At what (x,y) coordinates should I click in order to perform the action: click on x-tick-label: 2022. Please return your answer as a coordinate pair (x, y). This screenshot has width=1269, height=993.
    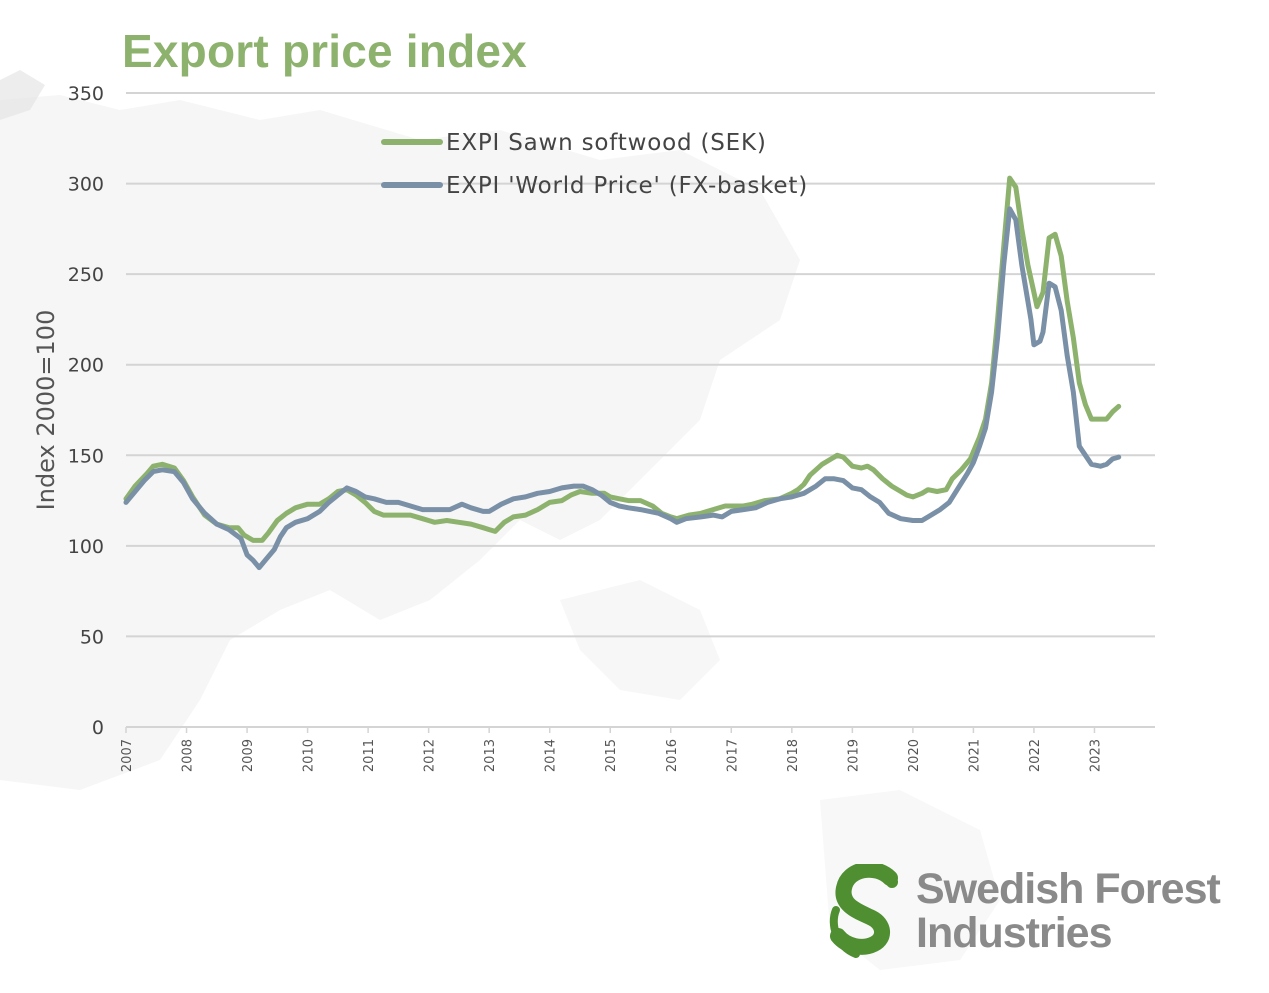
    Looking at the image, I should click on (1035, 755).